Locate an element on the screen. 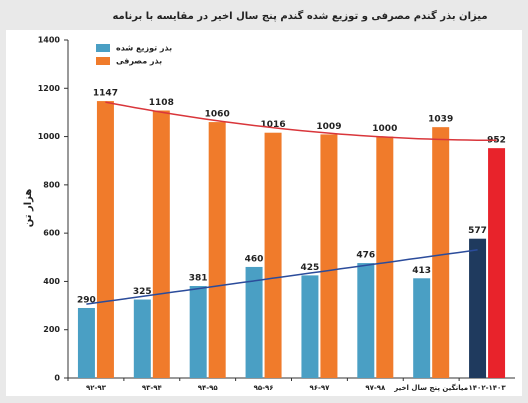 This screenshot has width=528, height=403. x-tick-label: ۹۲-۹۳ is located at coordinates (96, 388).